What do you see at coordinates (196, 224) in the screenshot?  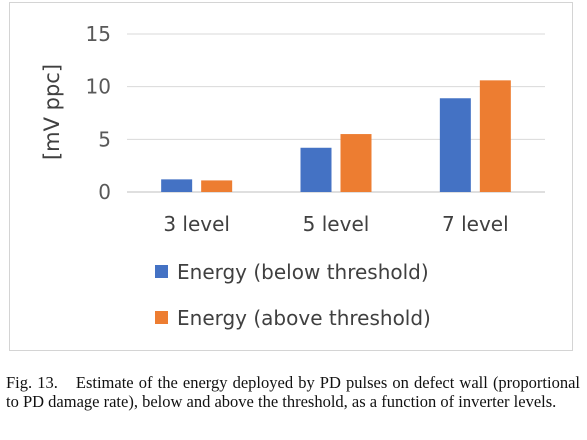 I see `x-category-label: 3 level` at bounding box center [196, 224].